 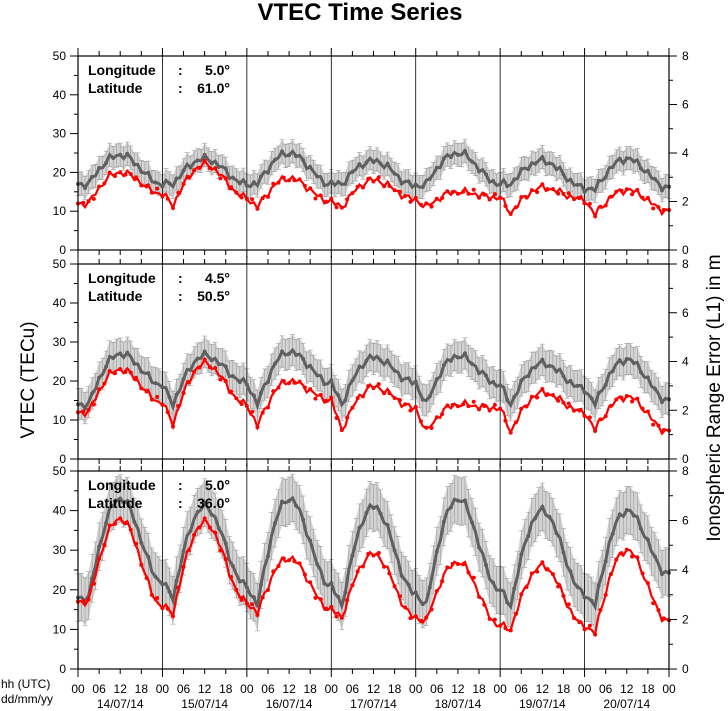 What do you see at coordinates (217, 70) in the screenshot?
I see `longitude-value: 5.0°` at bounding box center [217, 70].